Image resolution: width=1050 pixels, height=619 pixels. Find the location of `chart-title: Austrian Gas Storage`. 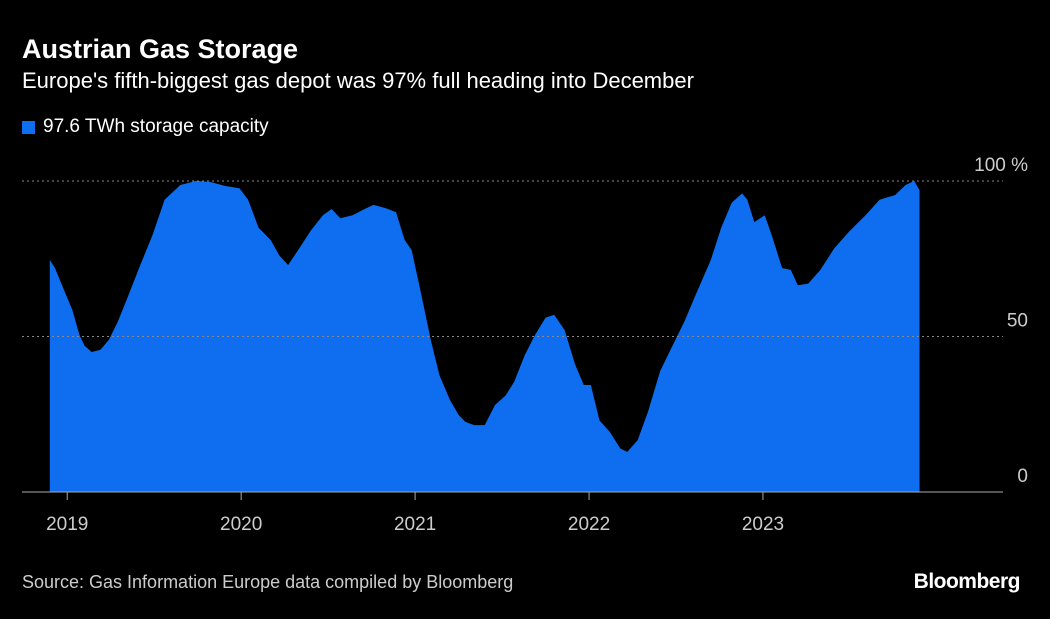

chart-title: Austrian Gas Storage is located at coordinates (160, 49).